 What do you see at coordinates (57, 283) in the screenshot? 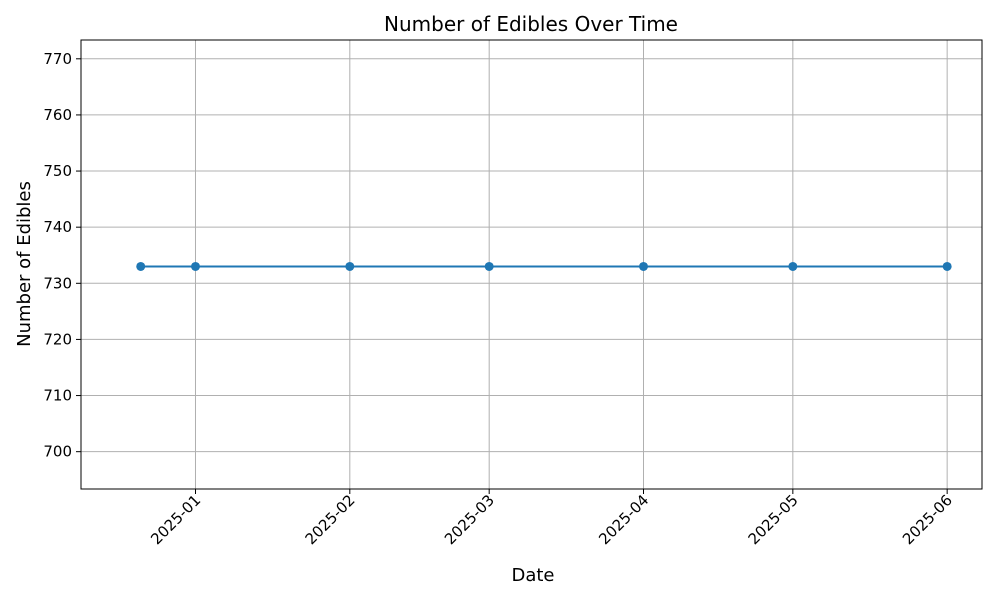
I see `y-tick-label: 730` at bounding box center [57, 283].